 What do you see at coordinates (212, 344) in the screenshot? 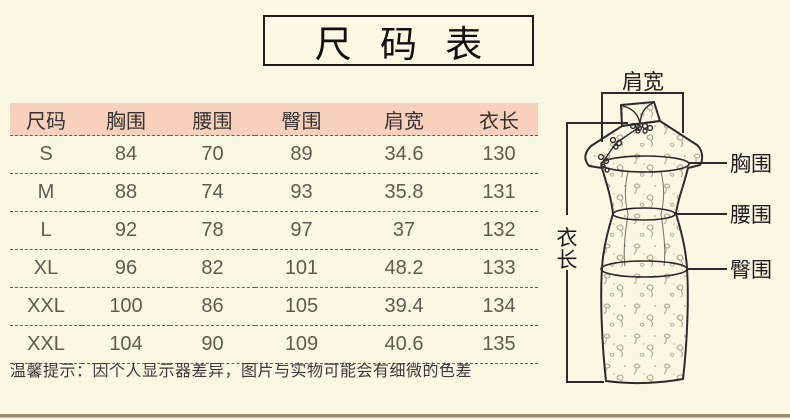
I see `cell-waist: 90` at bounding box center [212, 344].